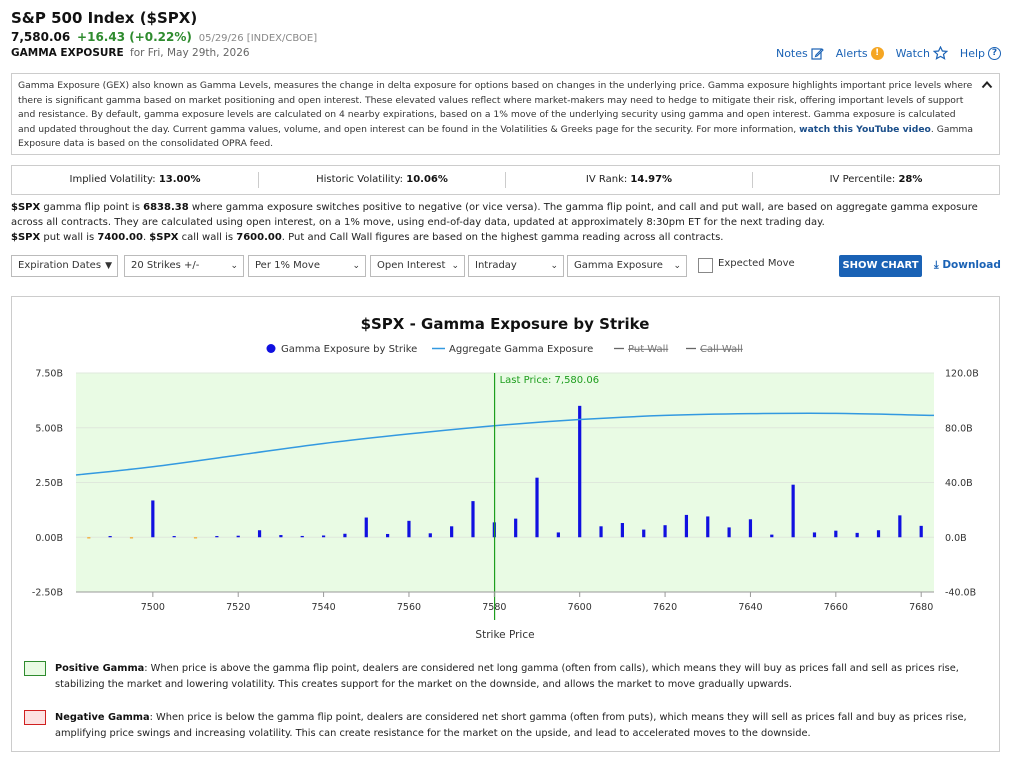  Describe the element at coordinates (190, 53) in the screenshot. I see `subtitle-date: for Fri, May 29th, 2026` at that location.